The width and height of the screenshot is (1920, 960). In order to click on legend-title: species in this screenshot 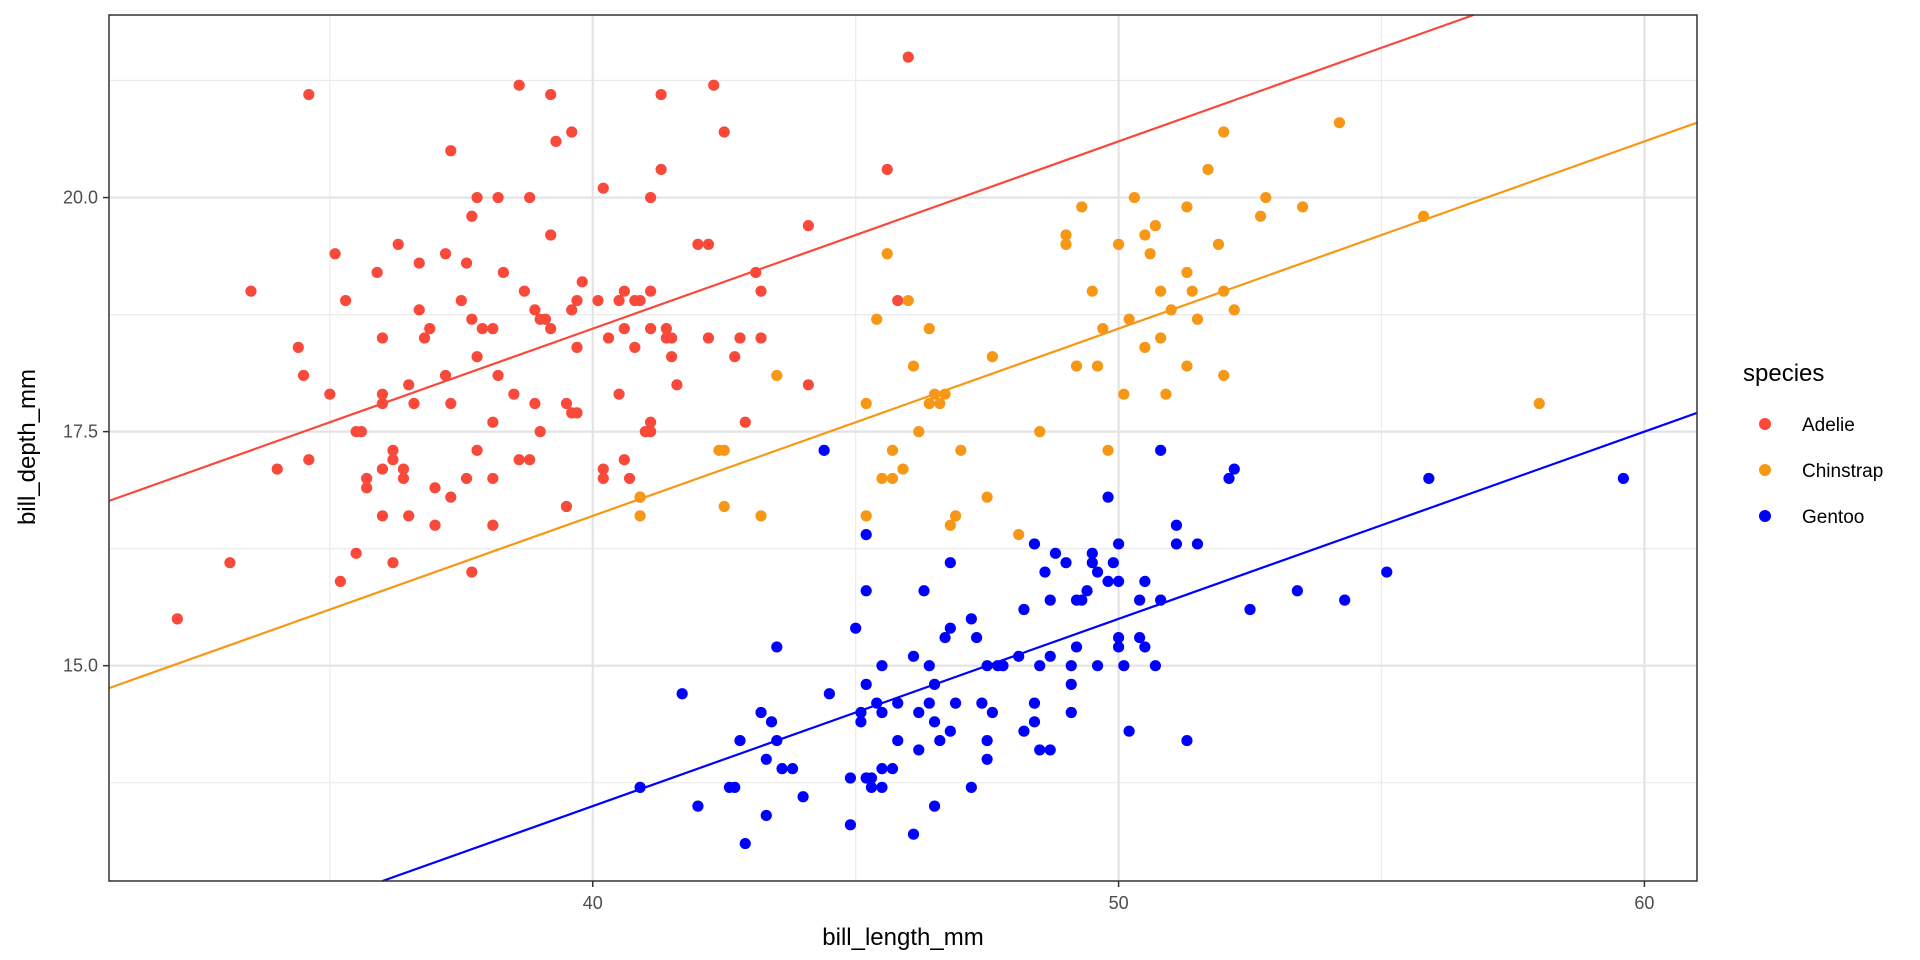, I will do `click(1783, 373)`.